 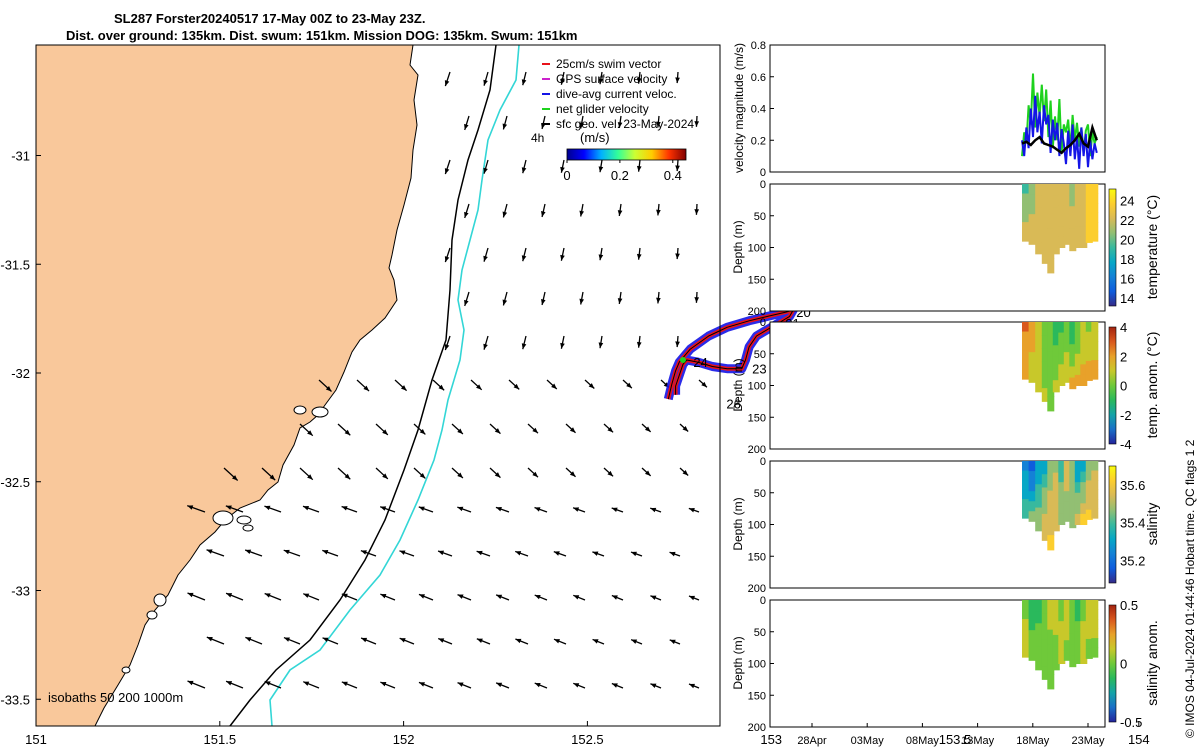 I want to click on heatmap-ytick-label-0-50: 50, so click(x=760, y=217).